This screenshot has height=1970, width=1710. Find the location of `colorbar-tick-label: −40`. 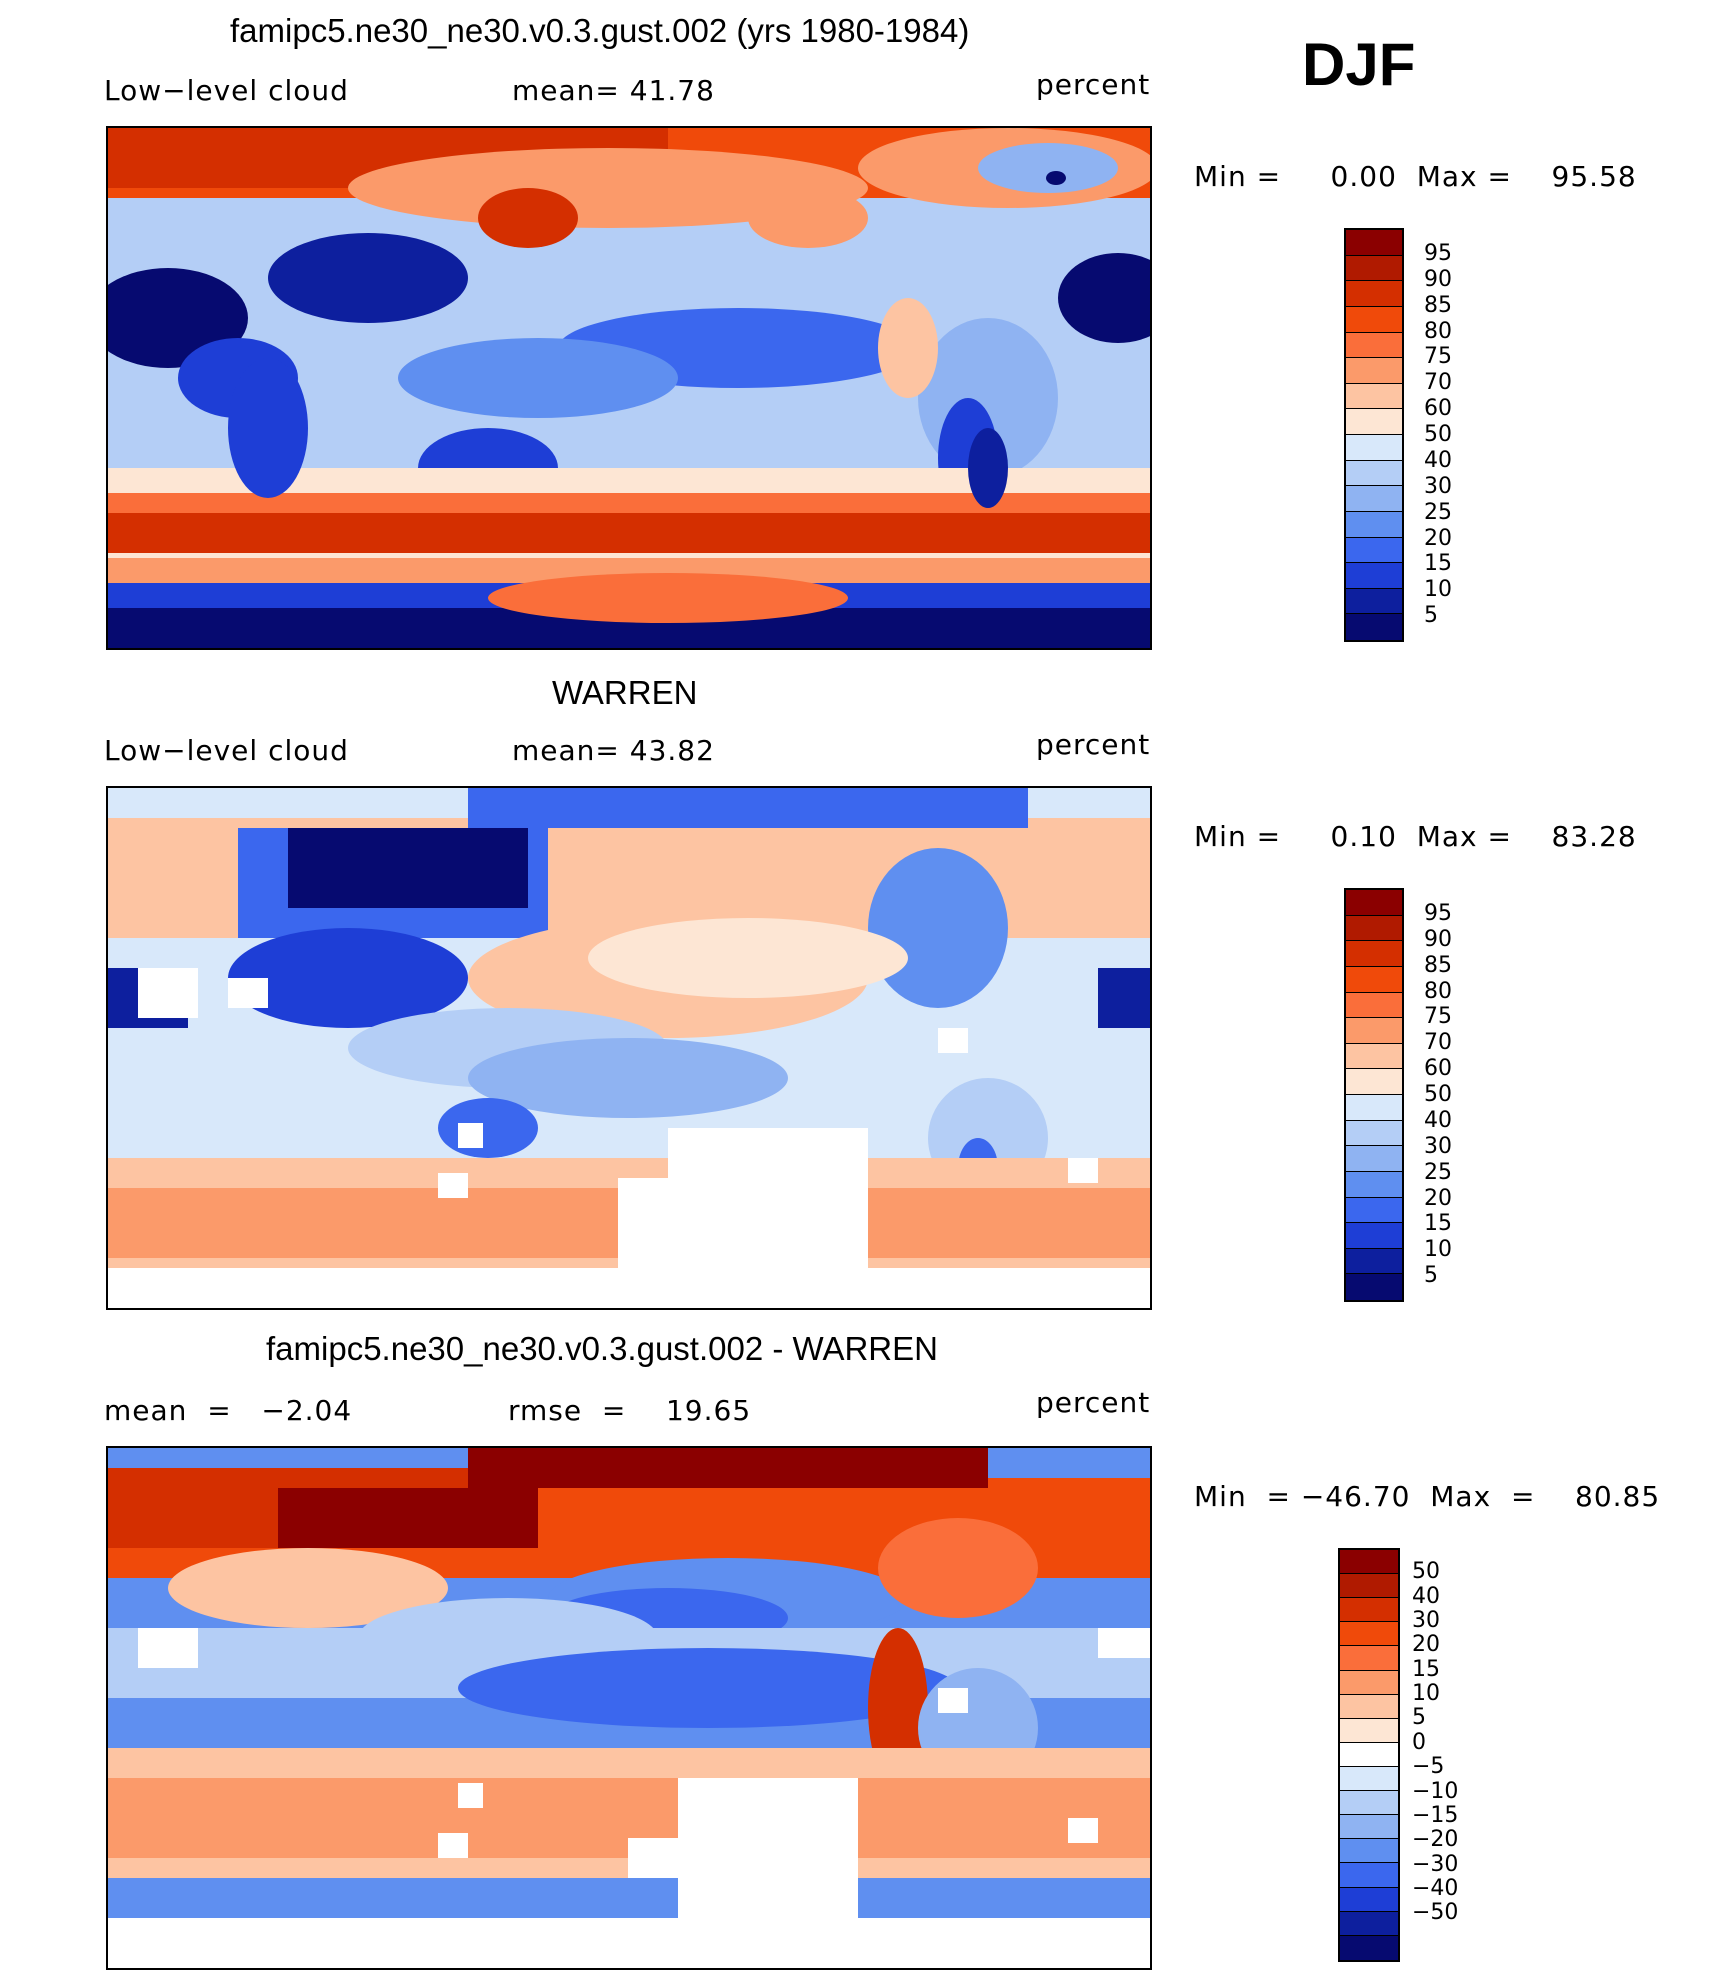

colorbar-tick-label: −40 is located at coordinates (1435, 1888).